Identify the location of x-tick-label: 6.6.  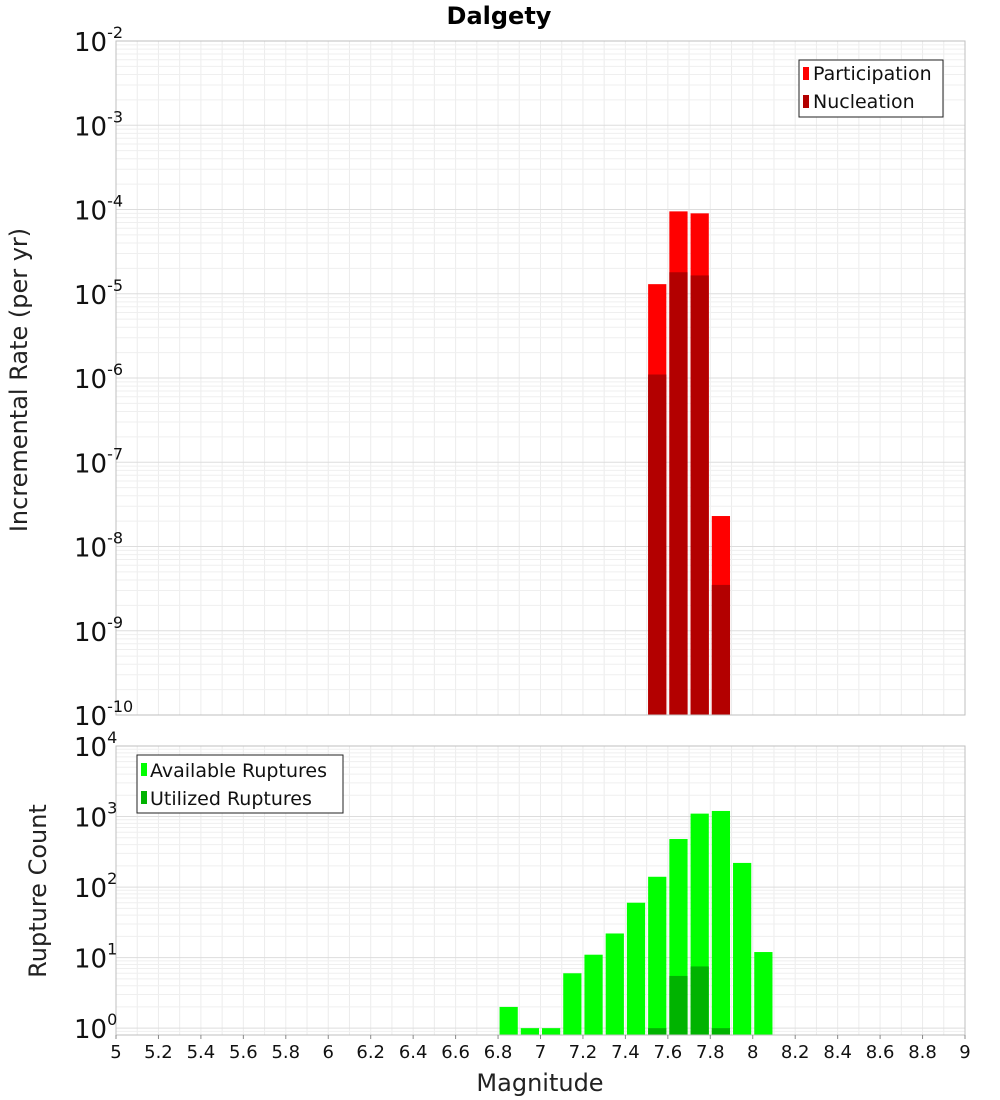
(455, 1052).